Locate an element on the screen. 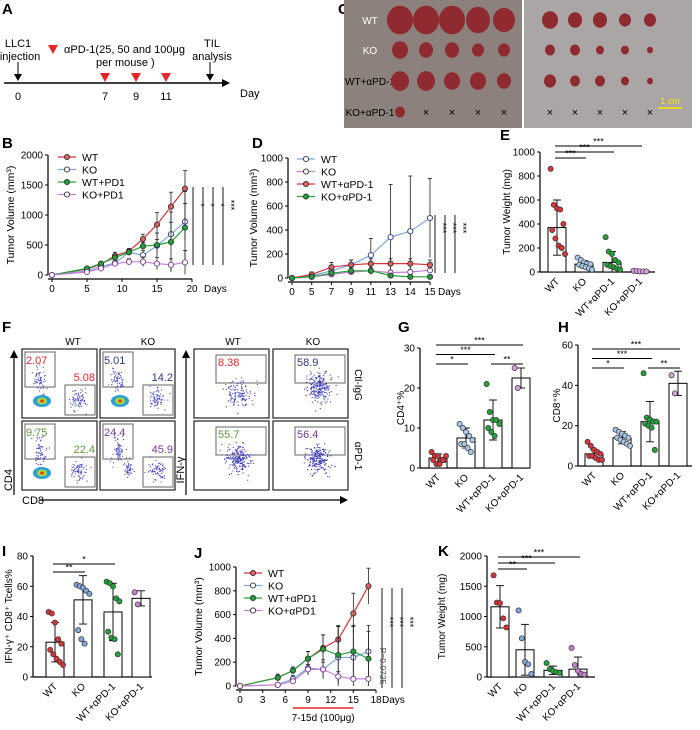 The image size is (700, 730). start-label: LLC1 is located at coordinates (18, 44).